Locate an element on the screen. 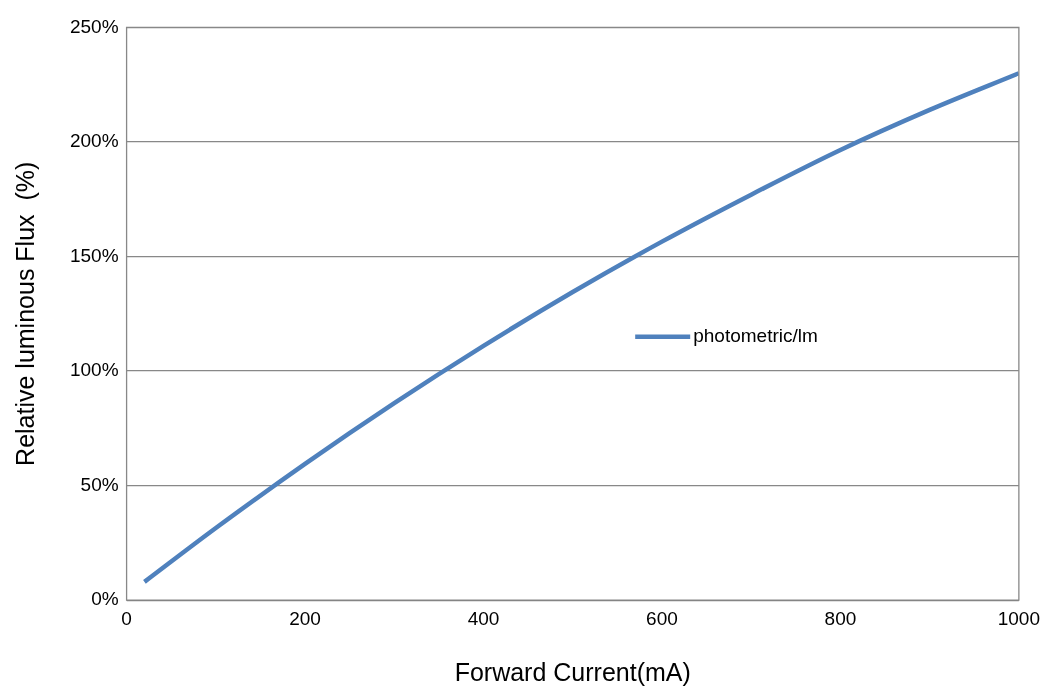 The image size is (1056, 698). y-tick-label: 100% is located at coordinates (94, 370).